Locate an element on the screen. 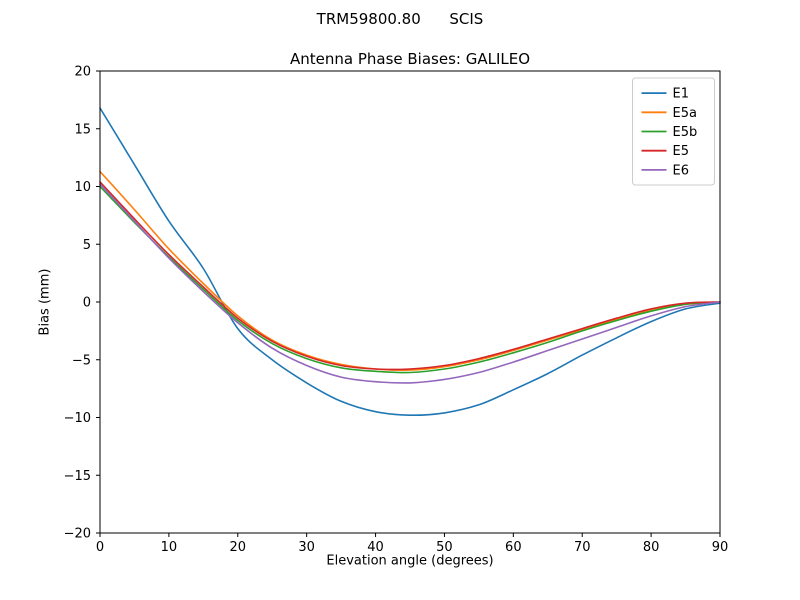 This screenshot has height=600, width=800. x-tick-label: 0 is located at coordinates (100, 547).